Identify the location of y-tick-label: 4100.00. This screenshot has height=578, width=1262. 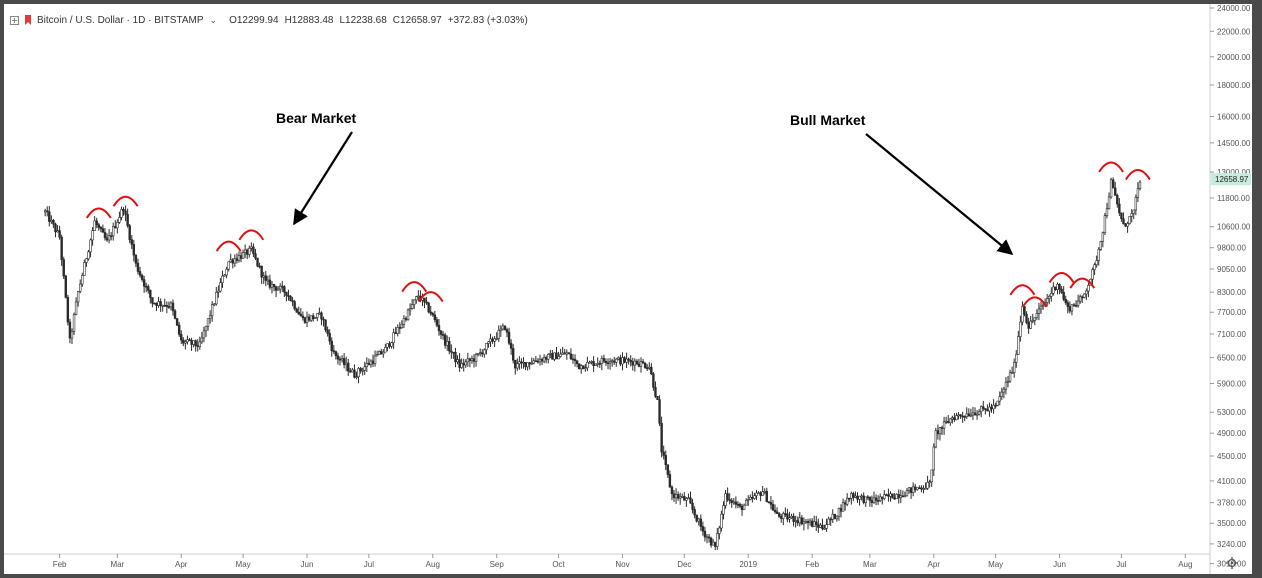
(1231, 481).